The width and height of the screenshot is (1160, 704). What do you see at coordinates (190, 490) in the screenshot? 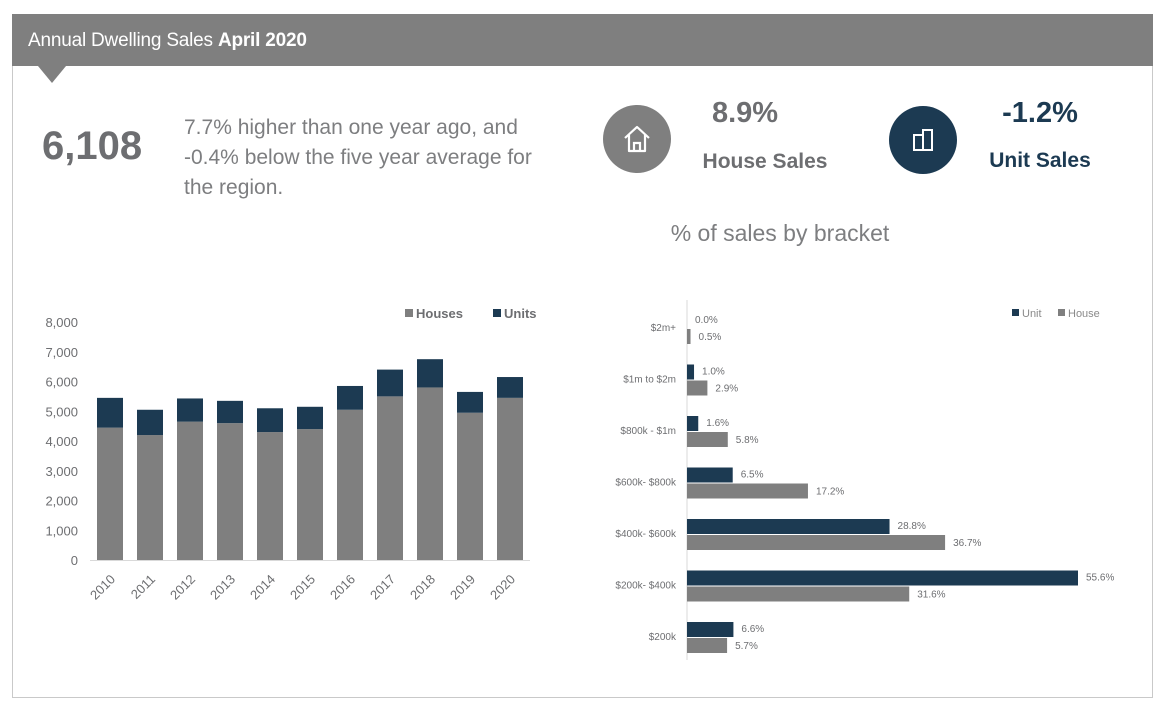
I see `bar-houses-2012` at bounding box center [190, 490].